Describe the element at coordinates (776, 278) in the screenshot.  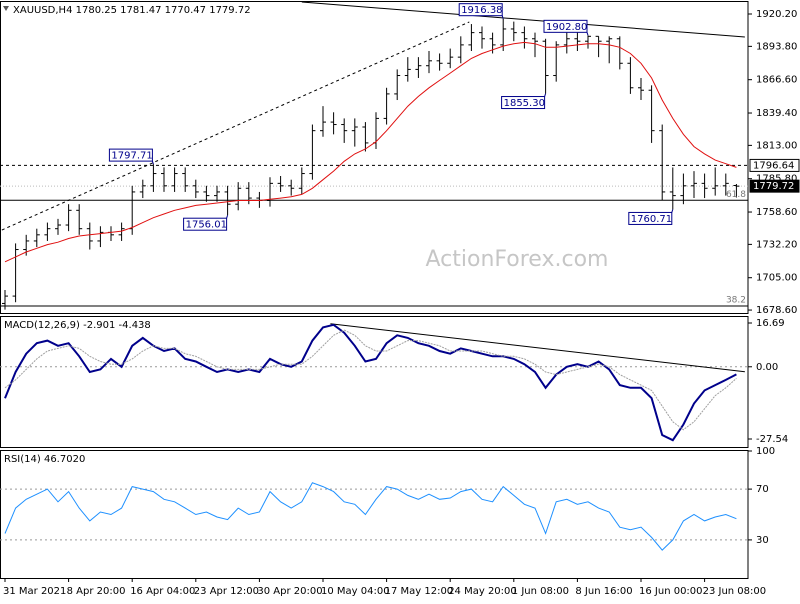
I see `y-tick-label: 1705.00` at that location.